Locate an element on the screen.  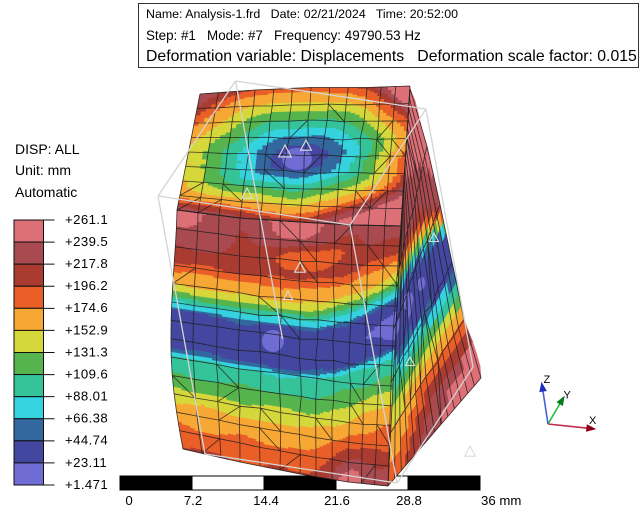
svg-text: X is located at coordinates (593, 421).